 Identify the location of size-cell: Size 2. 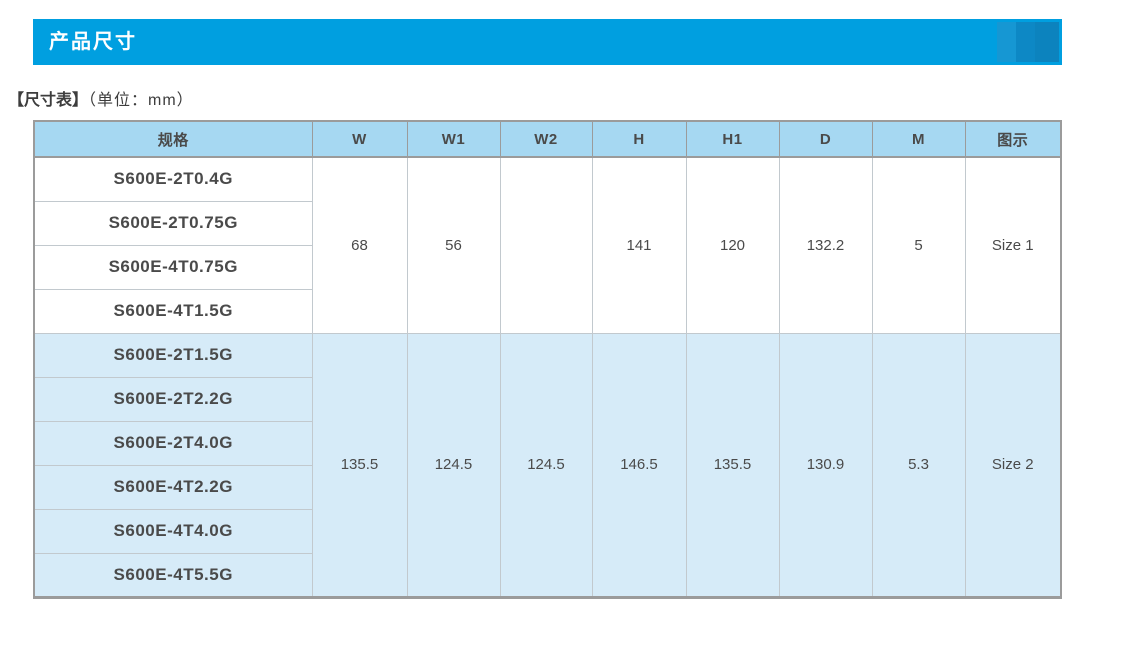
(1013, 465).